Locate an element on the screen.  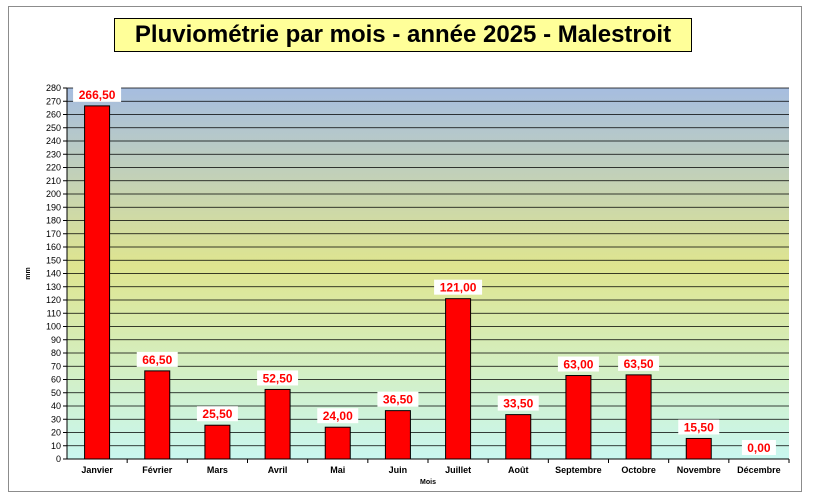
y-tick-label: 90 is located at coordinates (56, 340).